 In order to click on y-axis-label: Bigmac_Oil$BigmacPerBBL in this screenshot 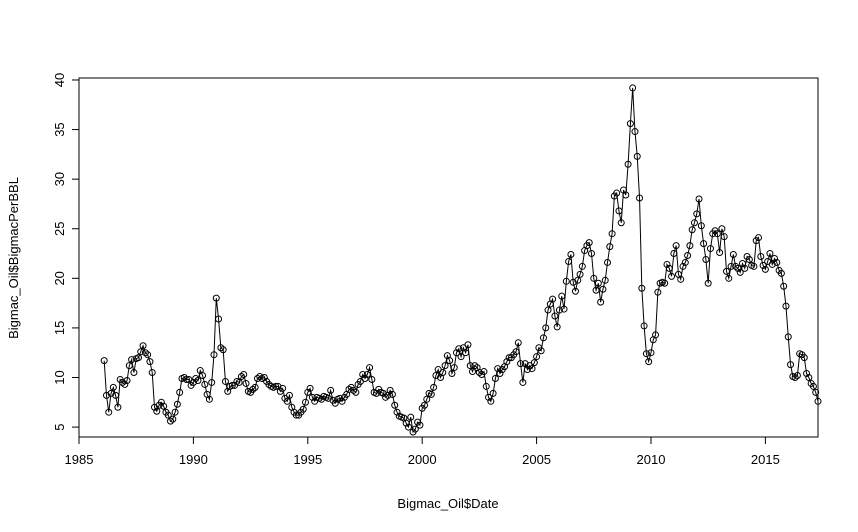, I will do `click(13, 258)`.